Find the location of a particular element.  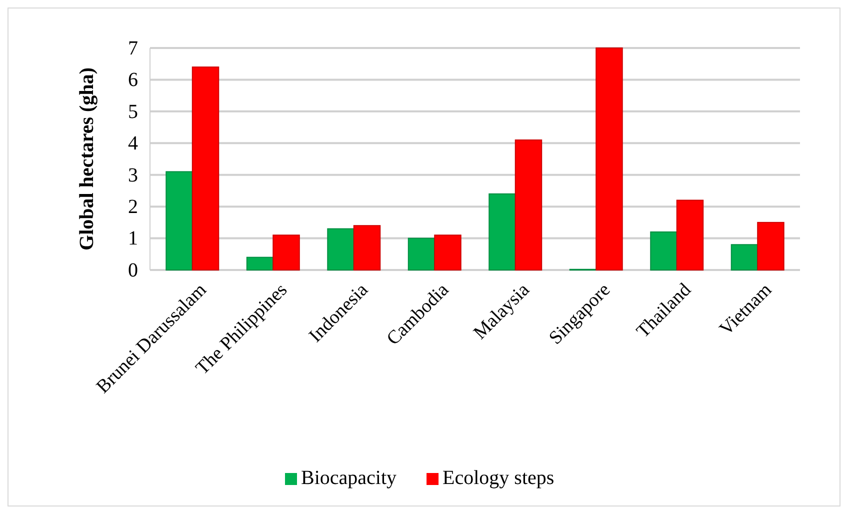

y-tick-label: 6 is located at coordinates (133, 80).